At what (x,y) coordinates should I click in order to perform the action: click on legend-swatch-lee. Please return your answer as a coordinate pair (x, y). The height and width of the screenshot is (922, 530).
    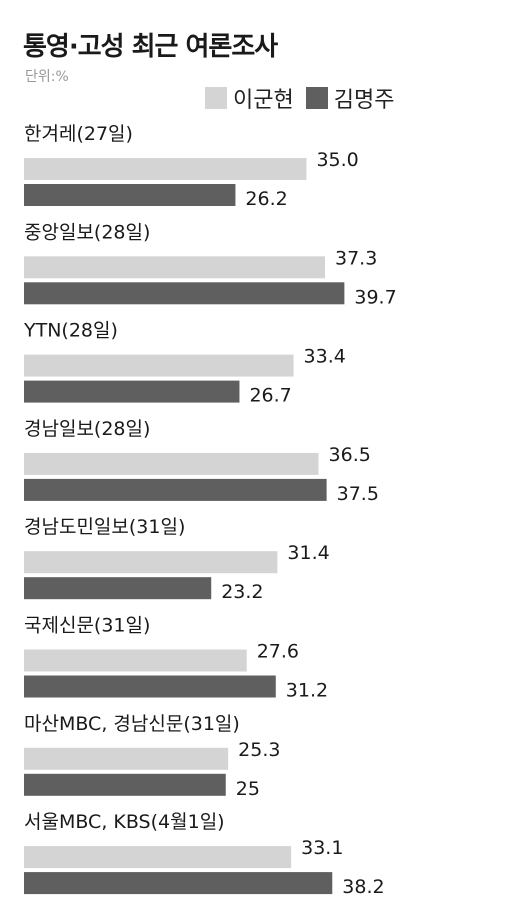
    Looking at the image, I should click on (216, 98).